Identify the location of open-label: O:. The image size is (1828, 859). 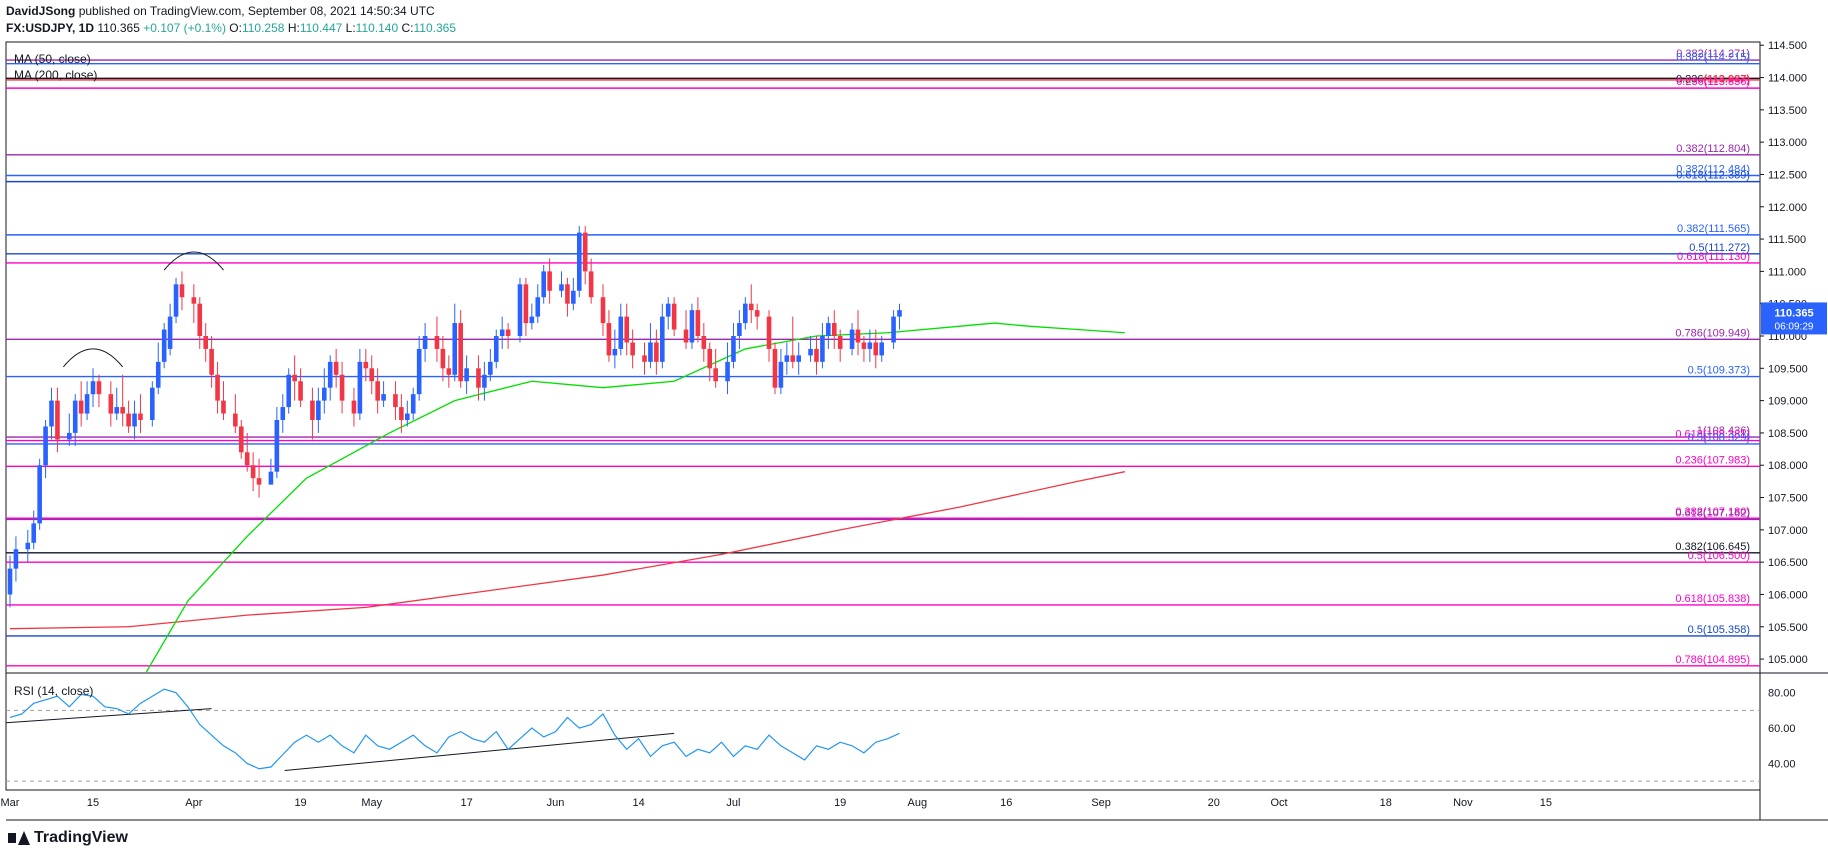
(235, 28).